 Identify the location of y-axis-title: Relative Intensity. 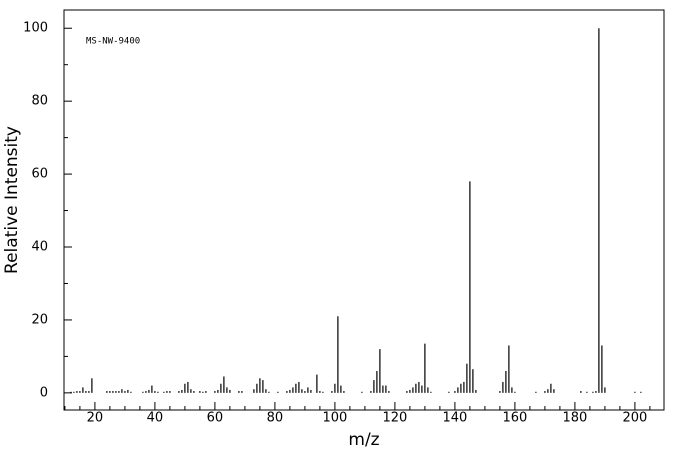
(12, 200).